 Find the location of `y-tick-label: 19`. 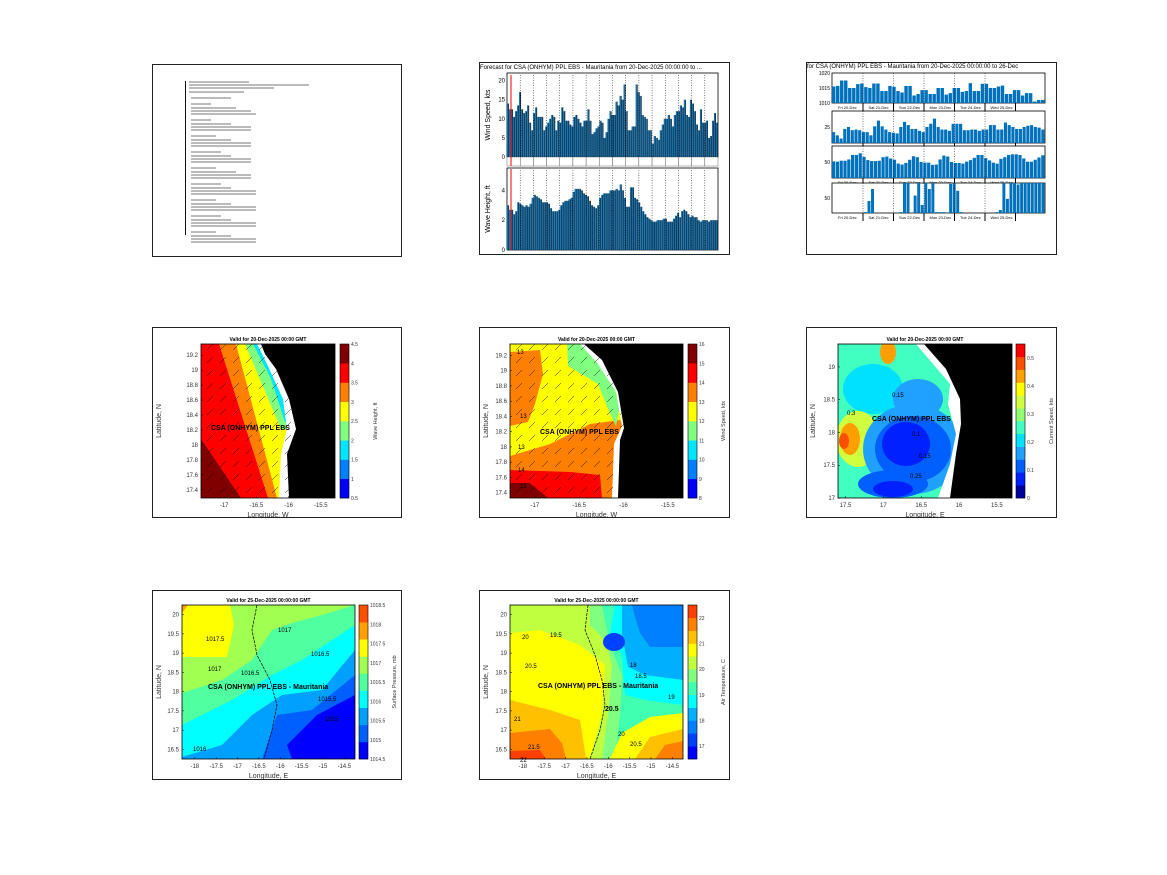

y-tick-label: 19 is located at coordinates (503, 654).